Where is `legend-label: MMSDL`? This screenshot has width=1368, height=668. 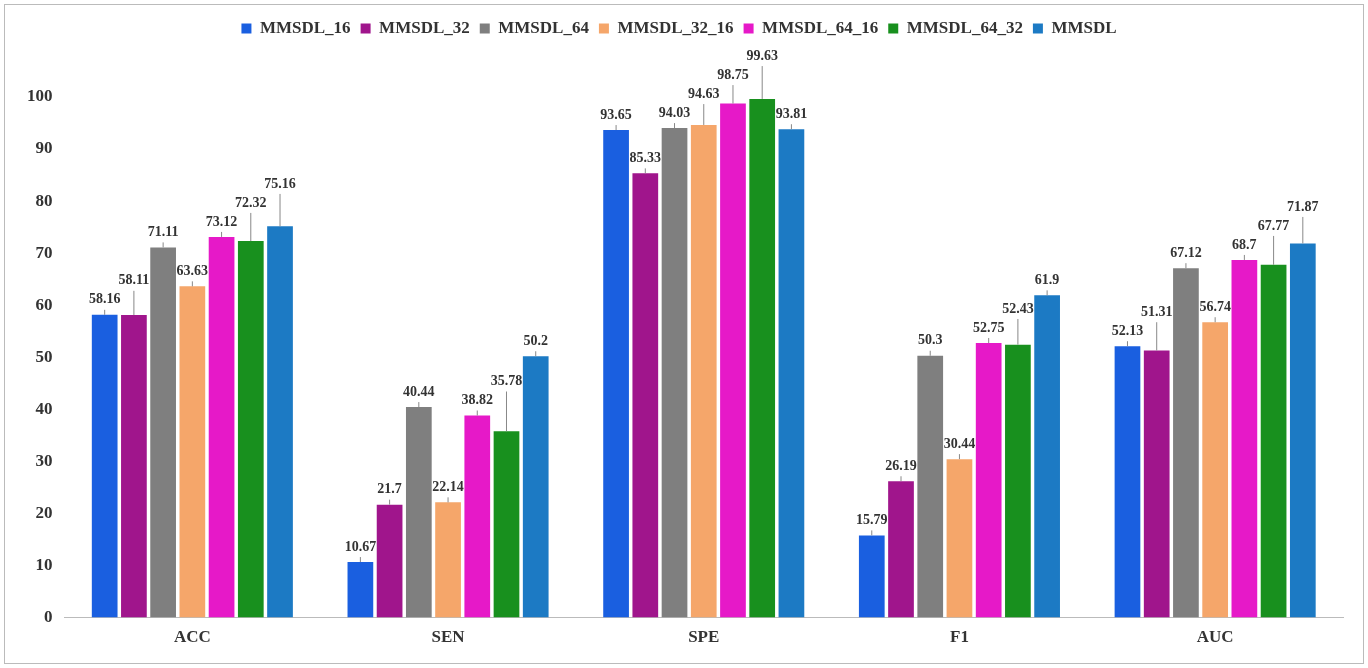 legend-label: MMSDL is located at coordinates (1084, 27).